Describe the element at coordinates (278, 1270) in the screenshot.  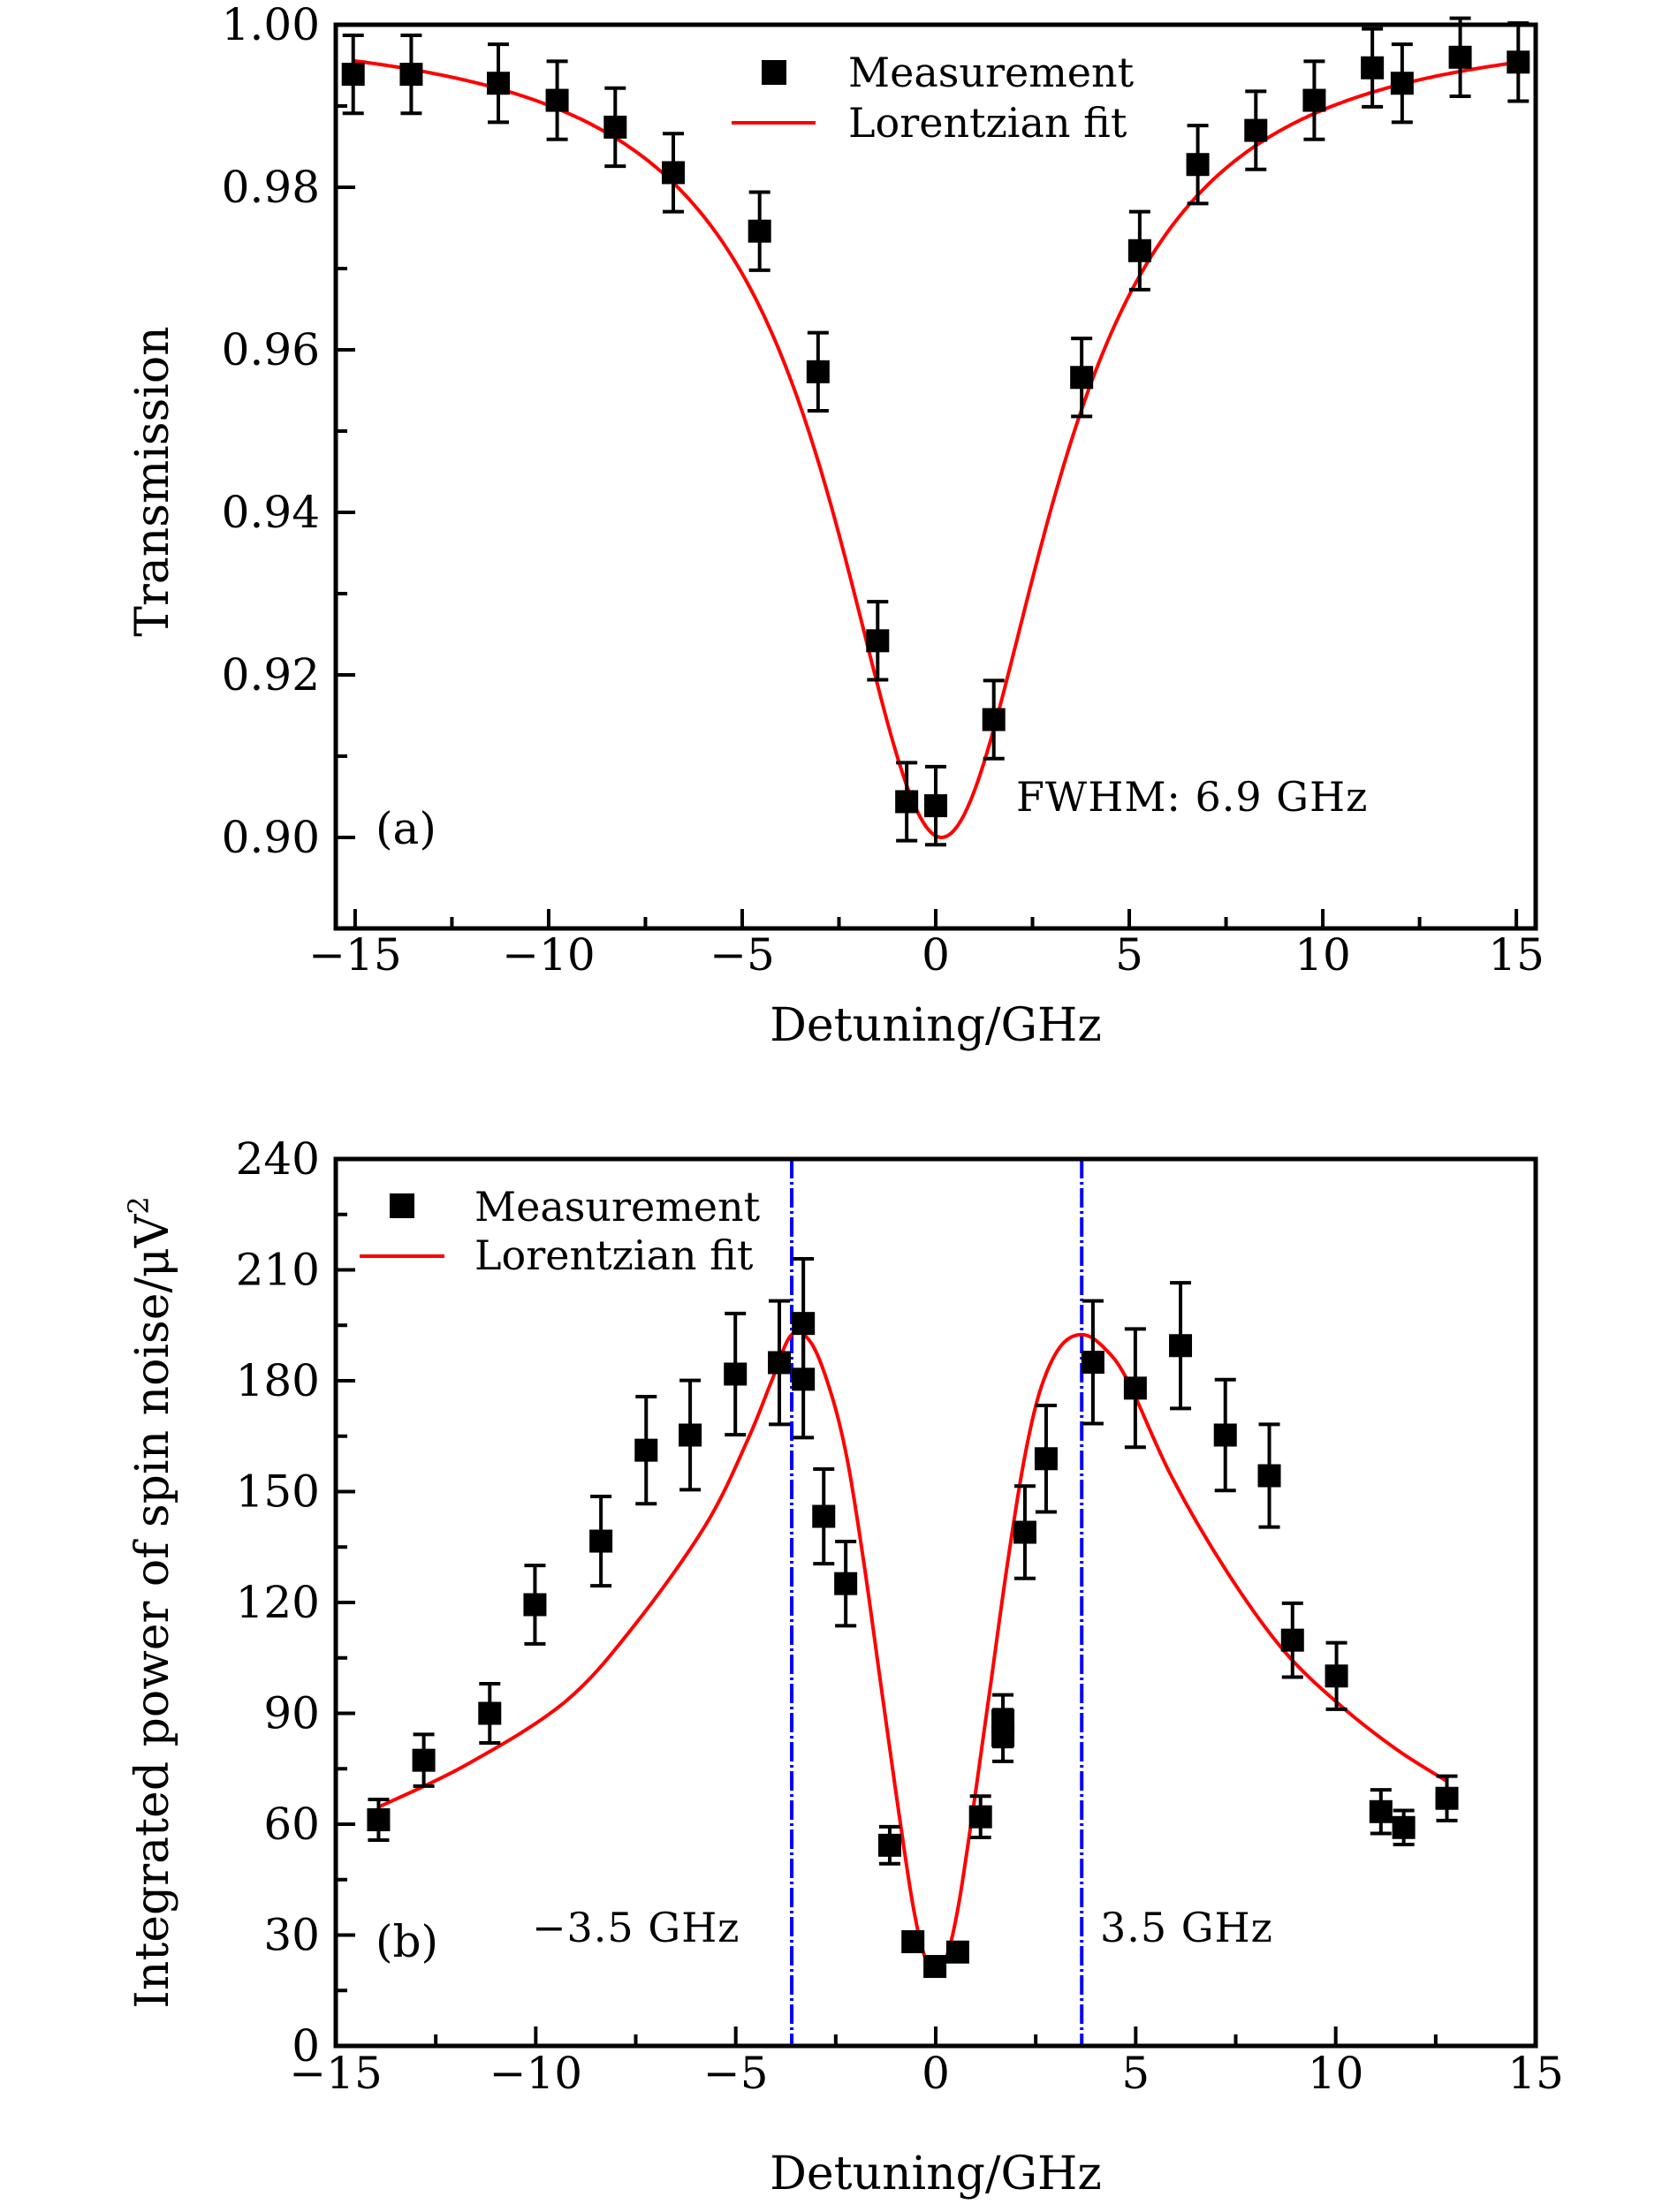
I see `y-tick-label: 210` at that location.